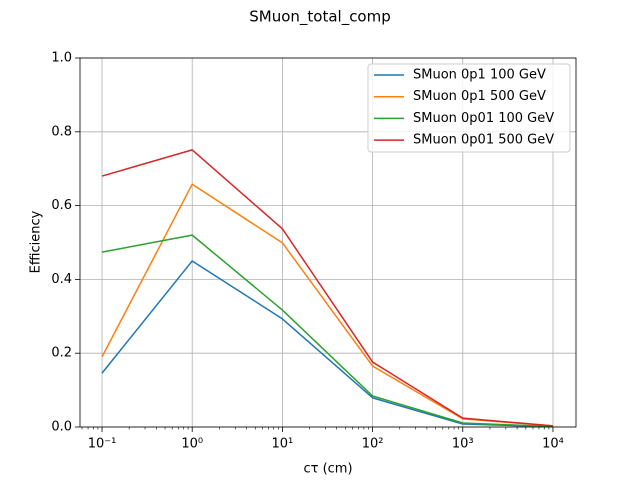 This screenshot has height=480, width=640. I want to click on x-tick-label: 10², so click(373, 444).